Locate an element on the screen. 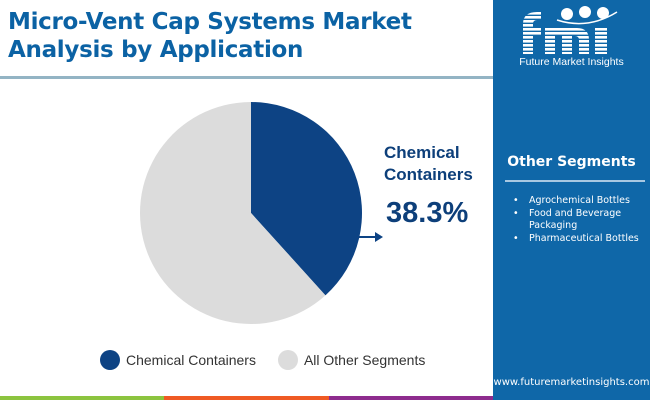 This screenshot has width=650, height=400. other-segments-divider is located at coordinates (575, 181).